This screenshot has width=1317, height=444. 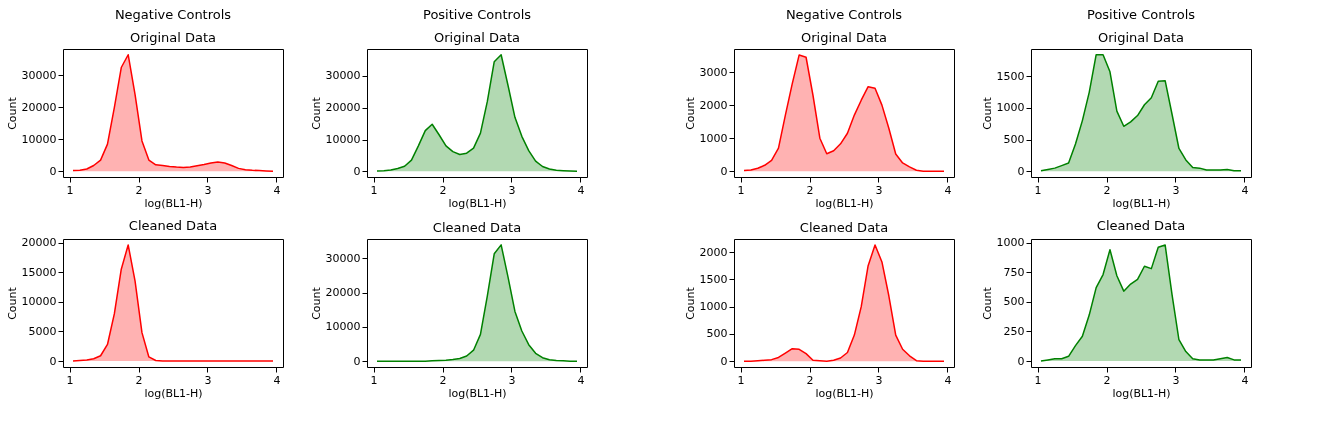 What do you see at coordinates (713, 72) in the screenshot?
I see `y-tick-label: 3000` at bounding box center [713, 72].